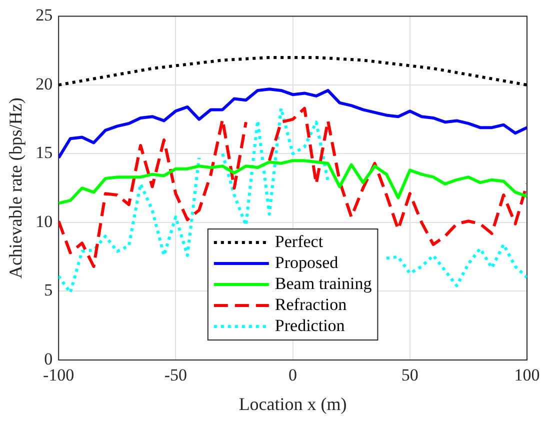 The width and height of the screenshot is (557, 422). What do you see at coordinates (44, 84) in the screenshot?
I see `y-tick-label: 20` at bounding box center [44, 84].